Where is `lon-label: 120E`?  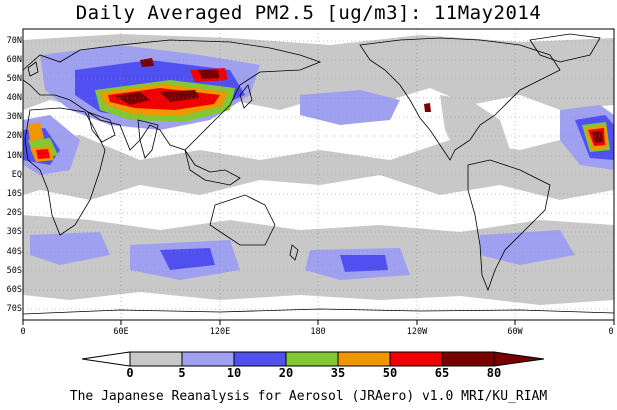 lon-label: 120E is located at coordinates (220, 332).